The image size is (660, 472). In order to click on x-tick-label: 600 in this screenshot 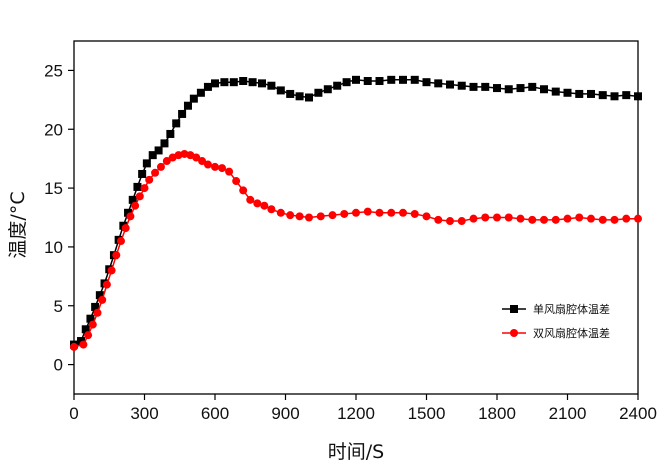, I will do `click(215, 413)`.